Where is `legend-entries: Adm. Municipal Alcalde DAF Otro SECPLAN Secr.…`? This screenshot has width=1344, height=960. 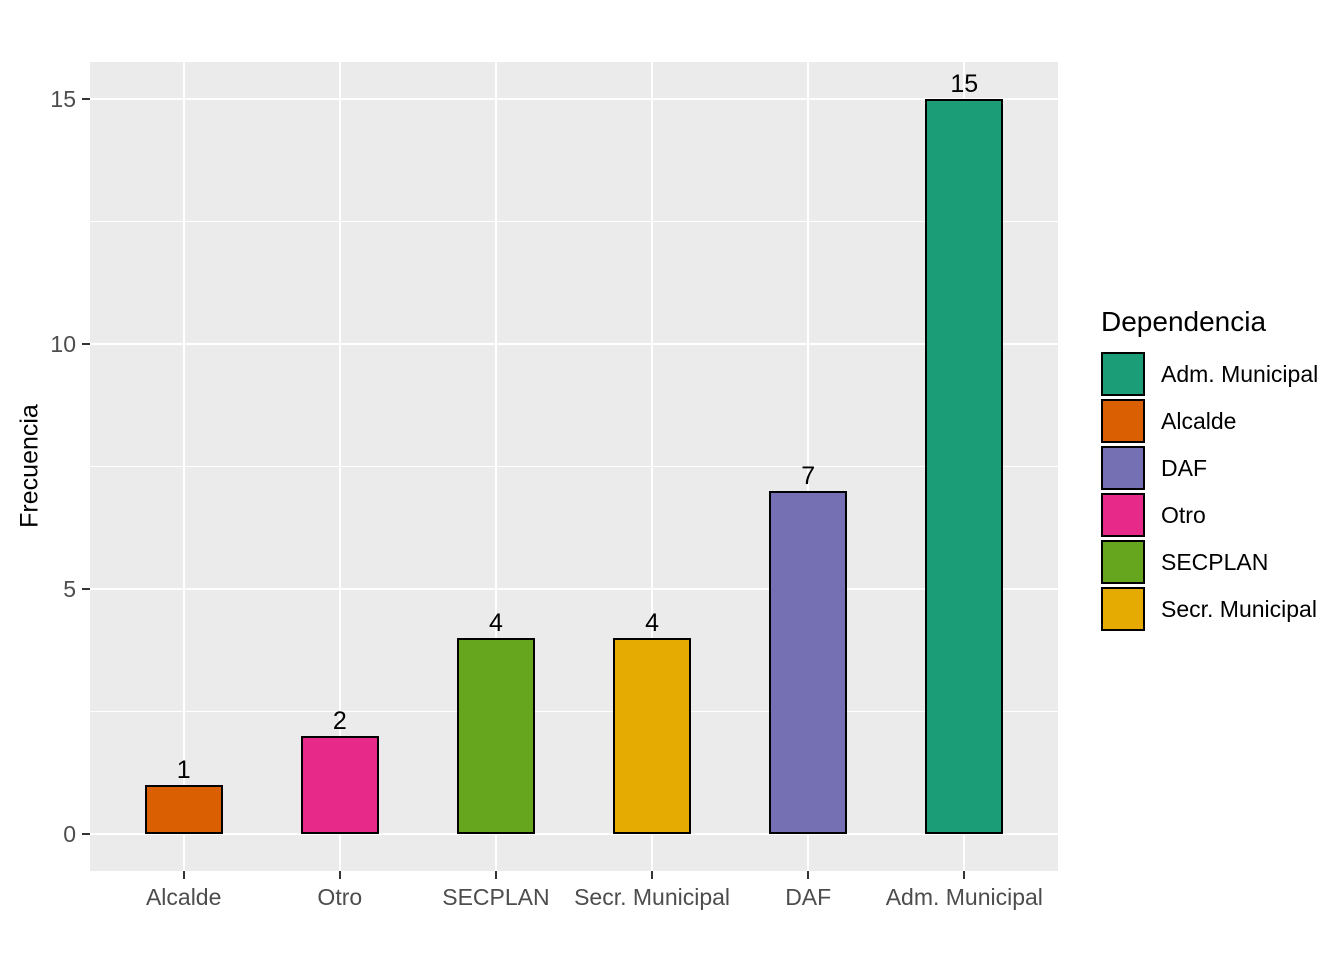
legend-entries: Adm. Municipal Alcalde DAF Otro SECPLAN Secr.… is located at coordinates (1209, 491).